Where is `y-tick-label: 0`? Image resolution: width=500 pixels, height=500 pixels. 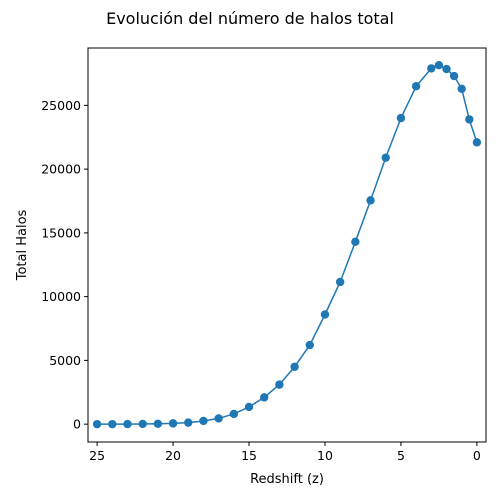 y-tick-label: 0 is located at coordinates (77, 424).